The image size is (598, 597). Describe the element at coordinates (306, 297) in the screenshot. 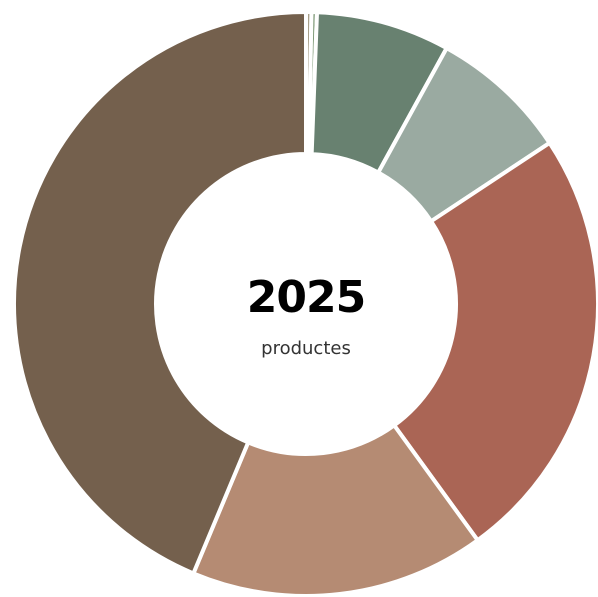

I see `center-total-value: 2025` at that location.